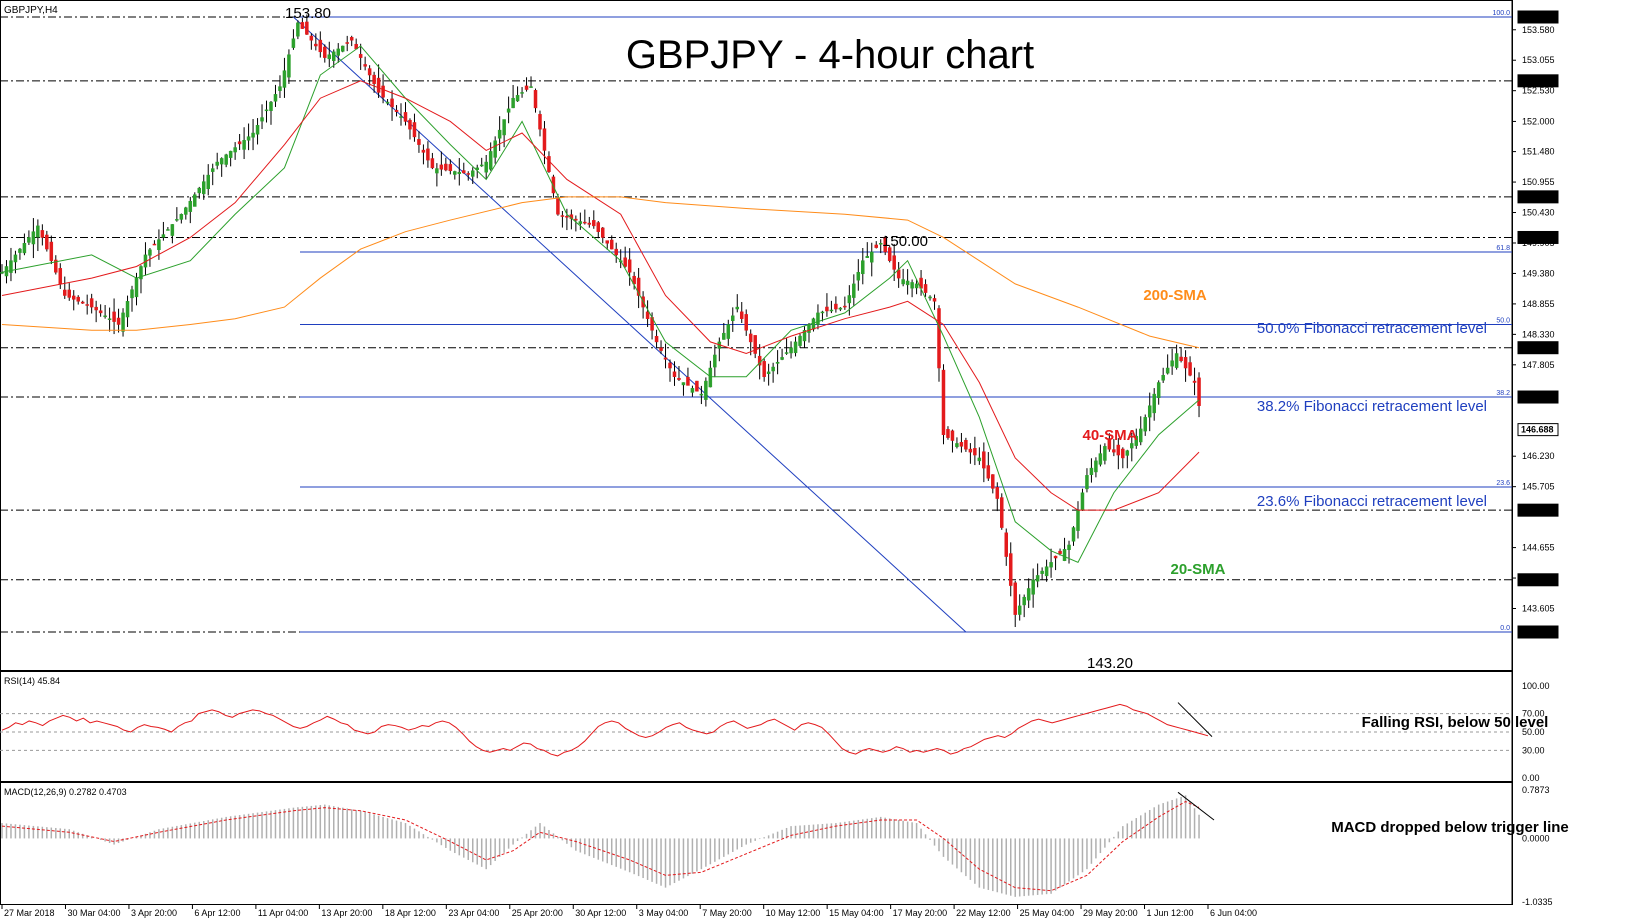 This screenshot has height=919, width=1645. What do you see at coordinates (1372, 328) in the screenshot?
I see `fib-50-label: 50.0% Fibonacci retracement level` at bounding box center [1372, 328].